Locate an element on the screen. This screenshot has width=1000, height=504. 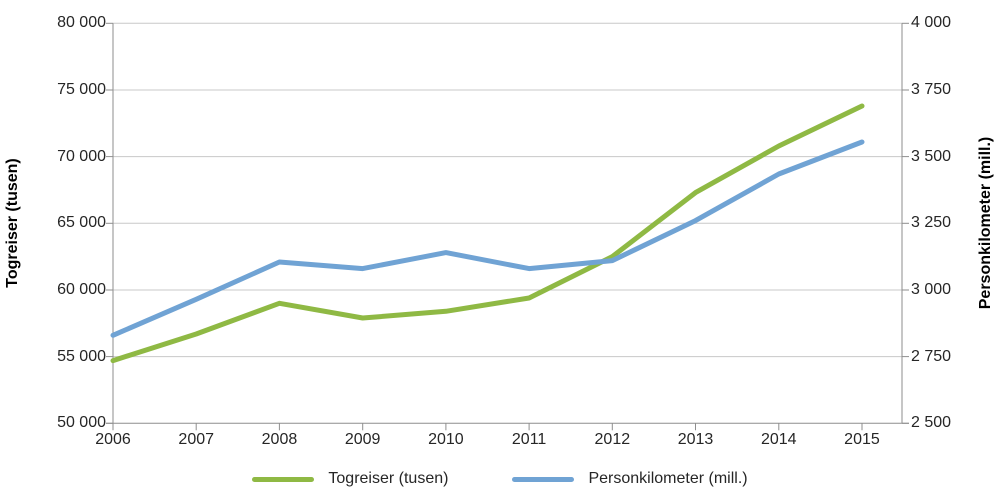
x-axis-tick-label: 2013 is located at coordinates (695, 439).